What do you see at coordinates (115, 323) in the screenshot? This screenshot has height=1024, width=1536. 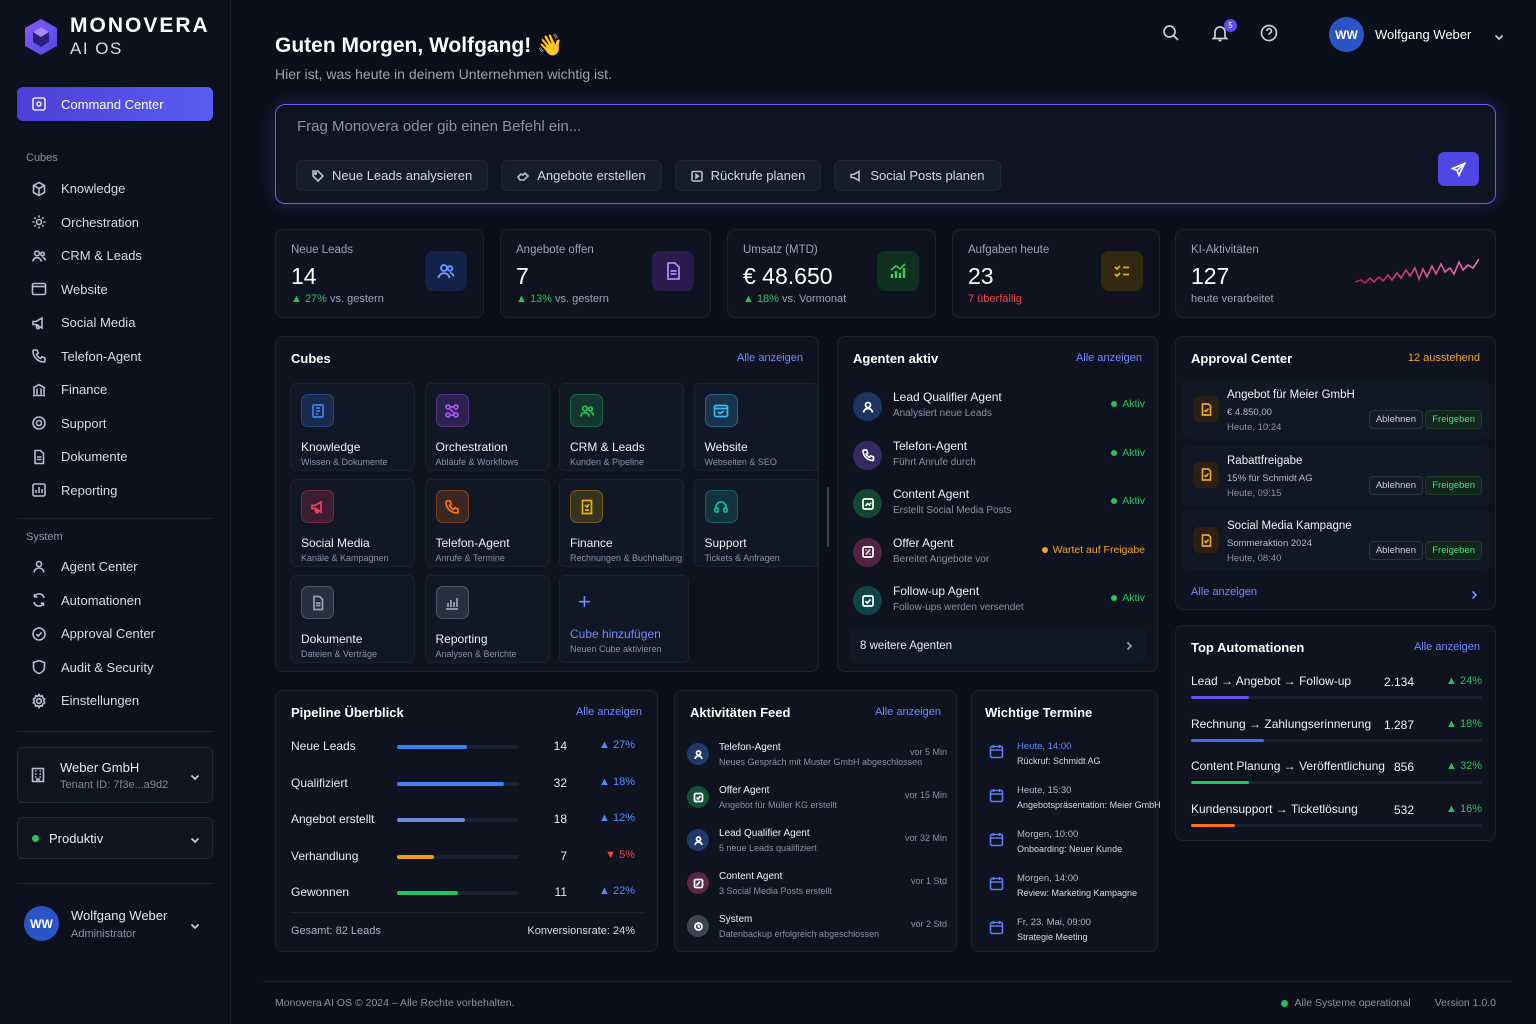 I see `nav-social-media: Social Media` at bounding box center [115, 323].